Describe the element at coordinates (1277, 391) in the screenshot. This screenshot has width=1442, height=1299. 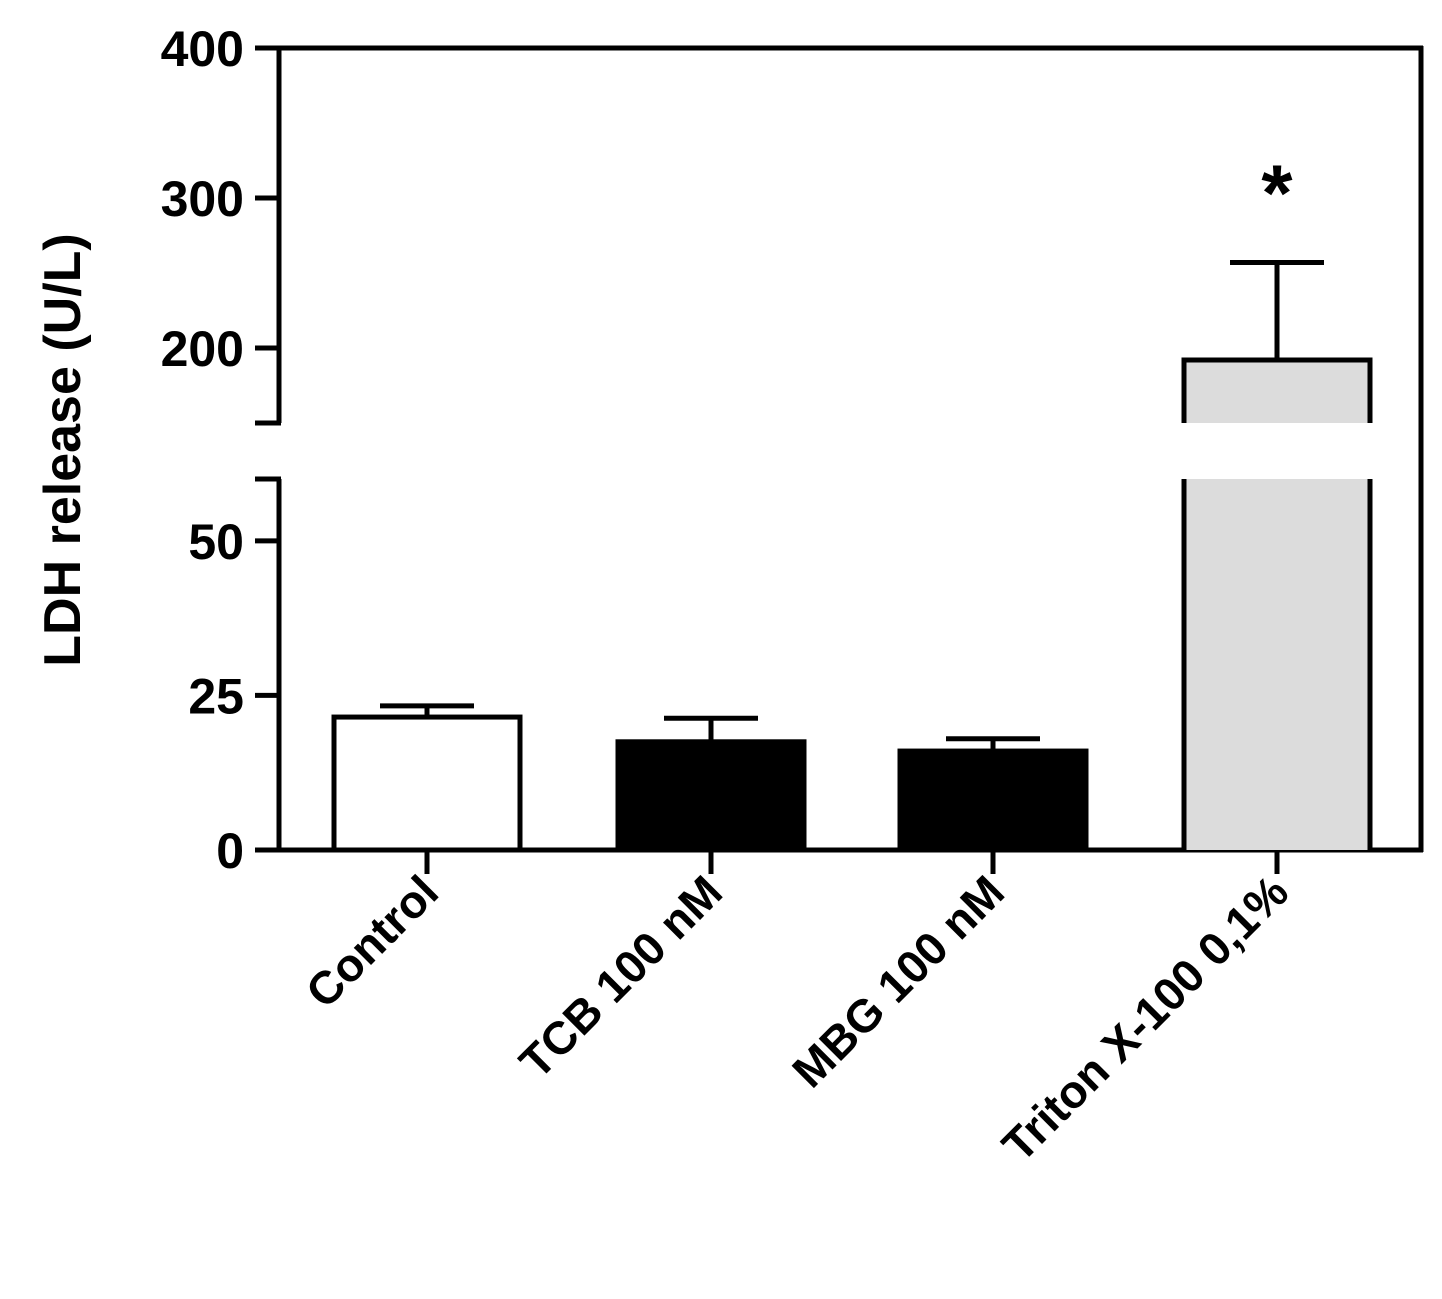
I see `bar-upper-segment` at that location.